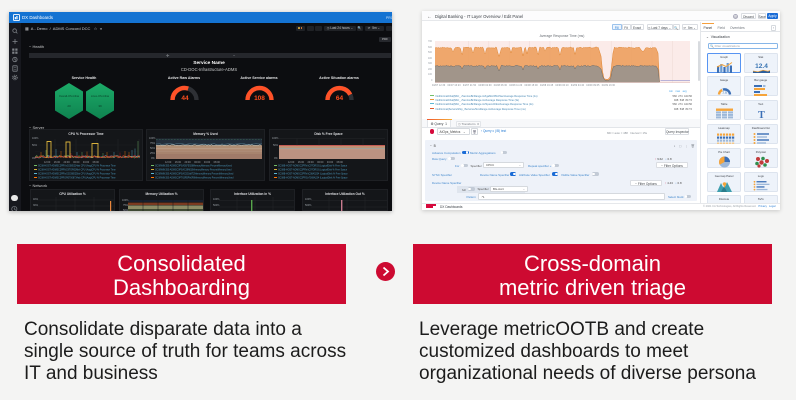 Image resolution: width=796 pixels, height=400 pixels. What do you see at coordinates (69, 106) in the screenshot?
I see `svg-text: 20` at bounding box center [69, 106].